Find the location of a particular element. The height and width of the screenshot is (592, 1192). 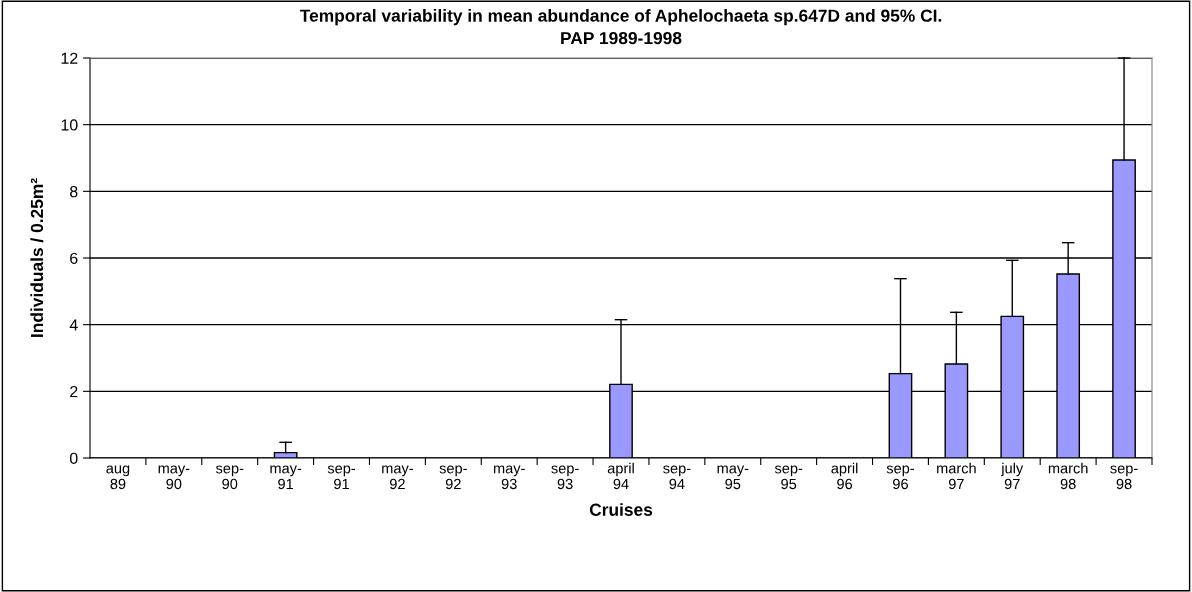

x-tick-label: sep- 90 is located at coordinates (229, 477).